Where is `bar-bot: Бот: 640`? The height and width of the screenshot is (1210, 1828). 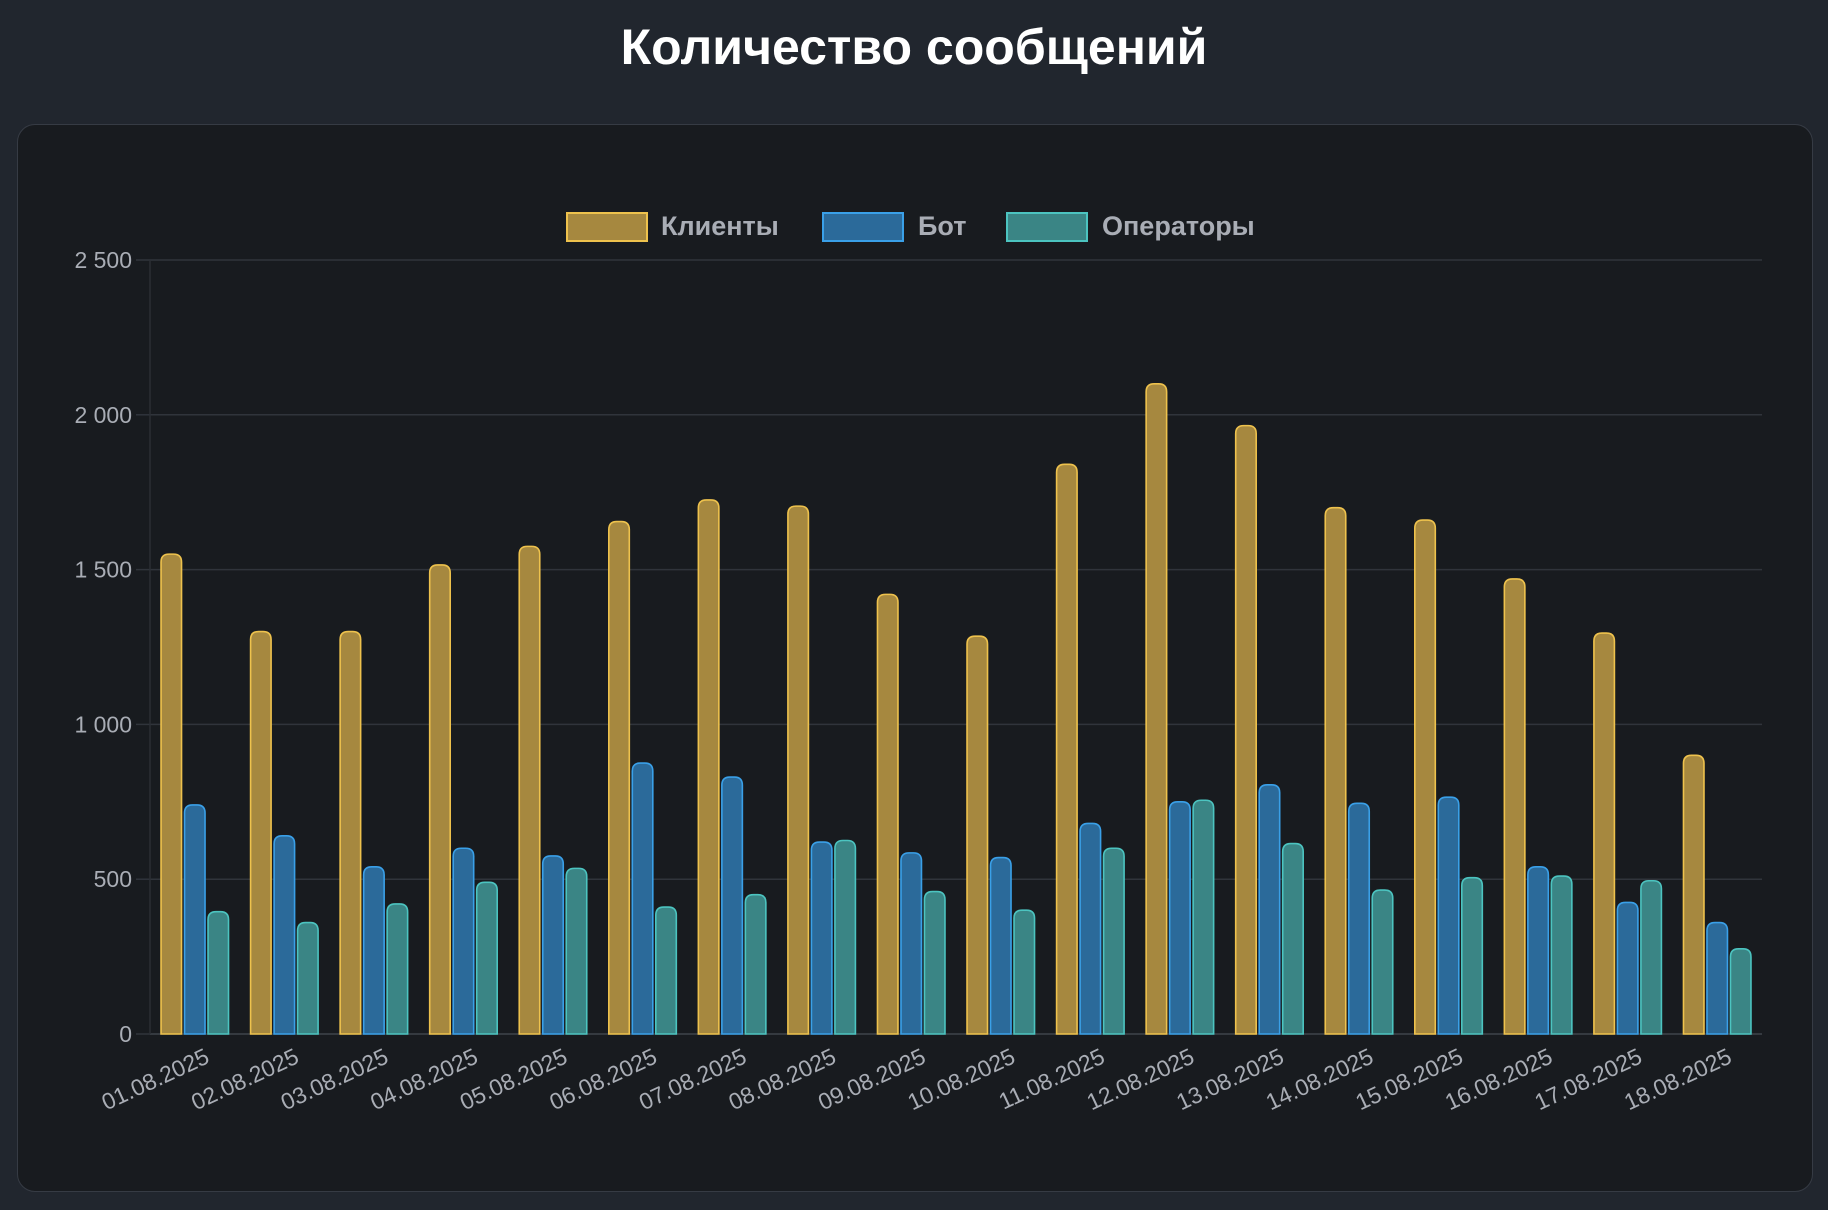
bar-bot: Бот: 640 is located at coordinates (284, 935).